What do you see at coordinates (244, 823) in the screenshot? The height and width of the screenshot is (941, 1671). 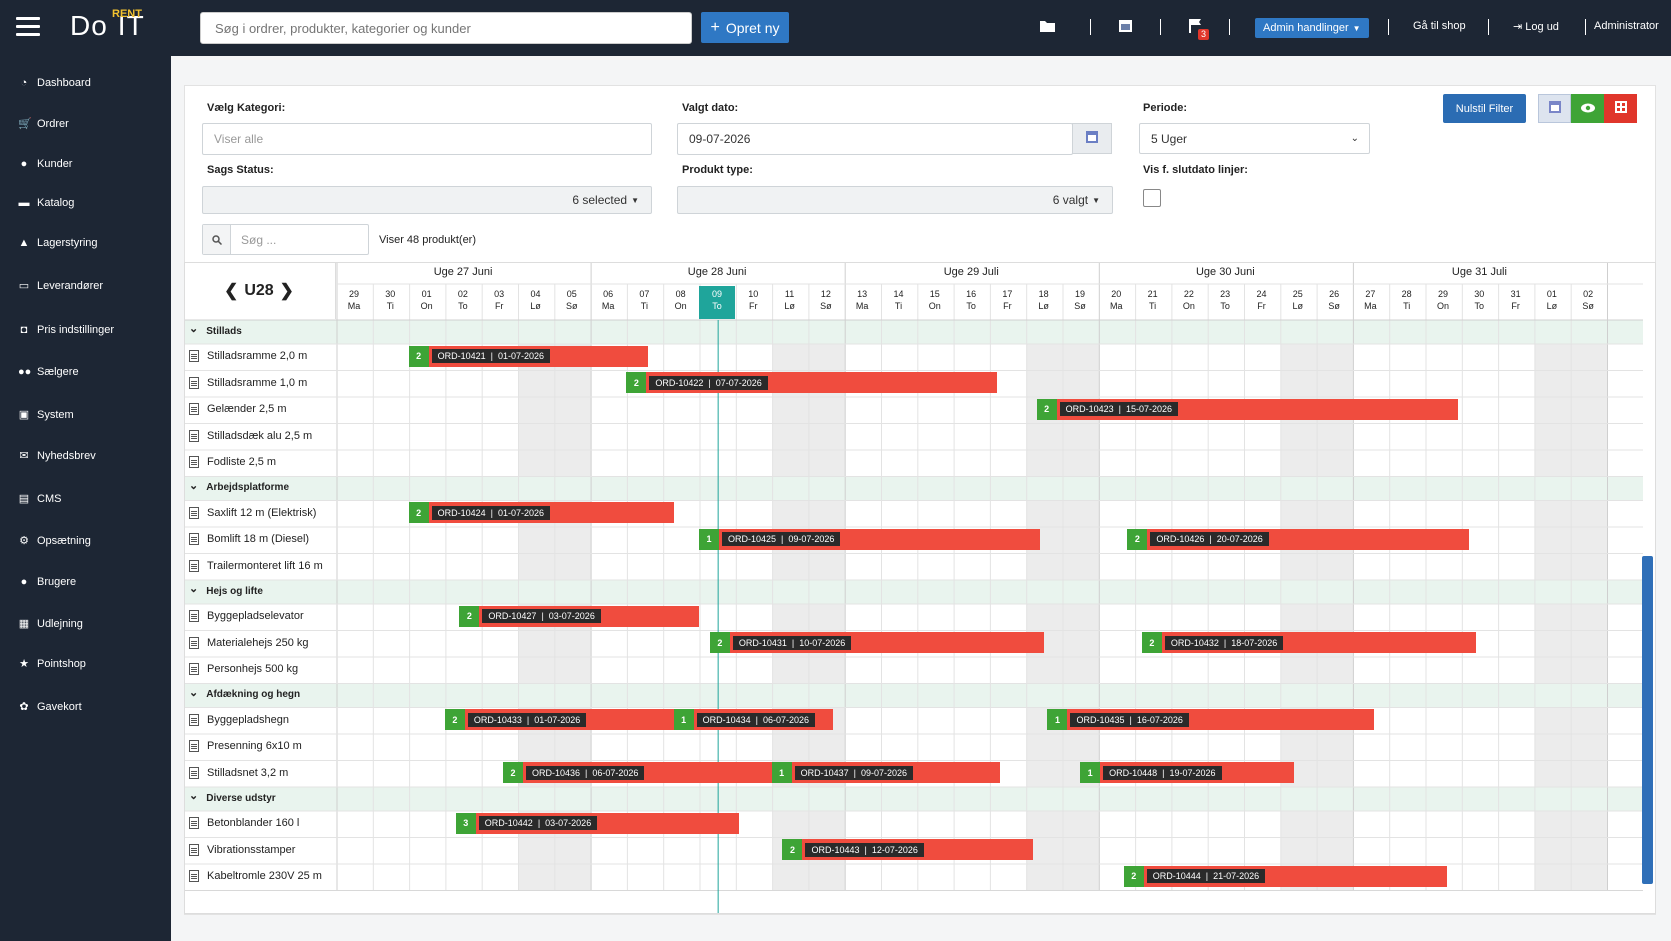 I see `product-row-label: Betonblander 160 l` at bounding box center [244, 823].